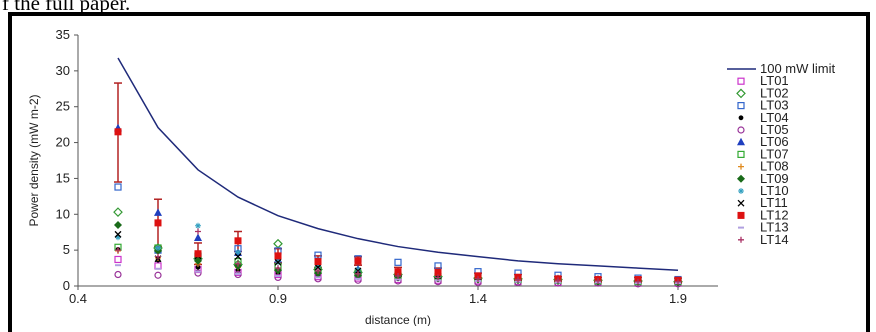  What do you see at coordinates (774, 153) in the screenshot?
I see `legend-label: LT07` at bounding box center [774, 153].